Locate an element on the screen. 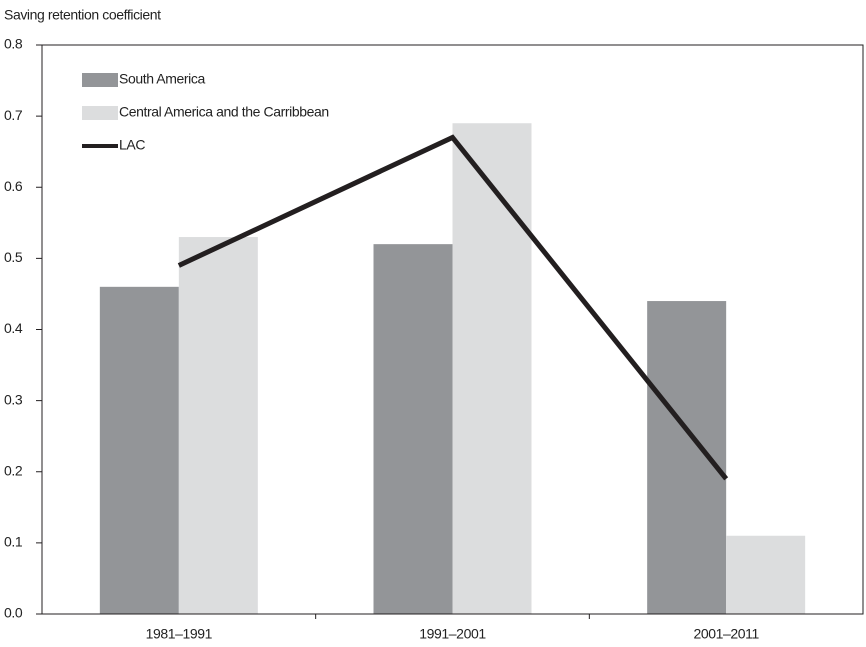 This screenshot has height=647, width=866. y-tick-label: 0.6 is located at coordinates (13, 186).